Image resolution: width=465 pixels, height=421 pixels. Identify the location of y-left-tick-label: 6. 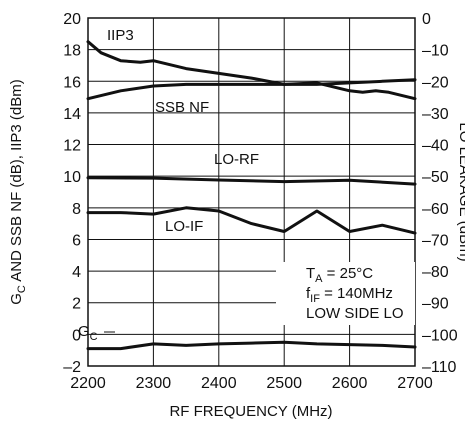
(76, 240).